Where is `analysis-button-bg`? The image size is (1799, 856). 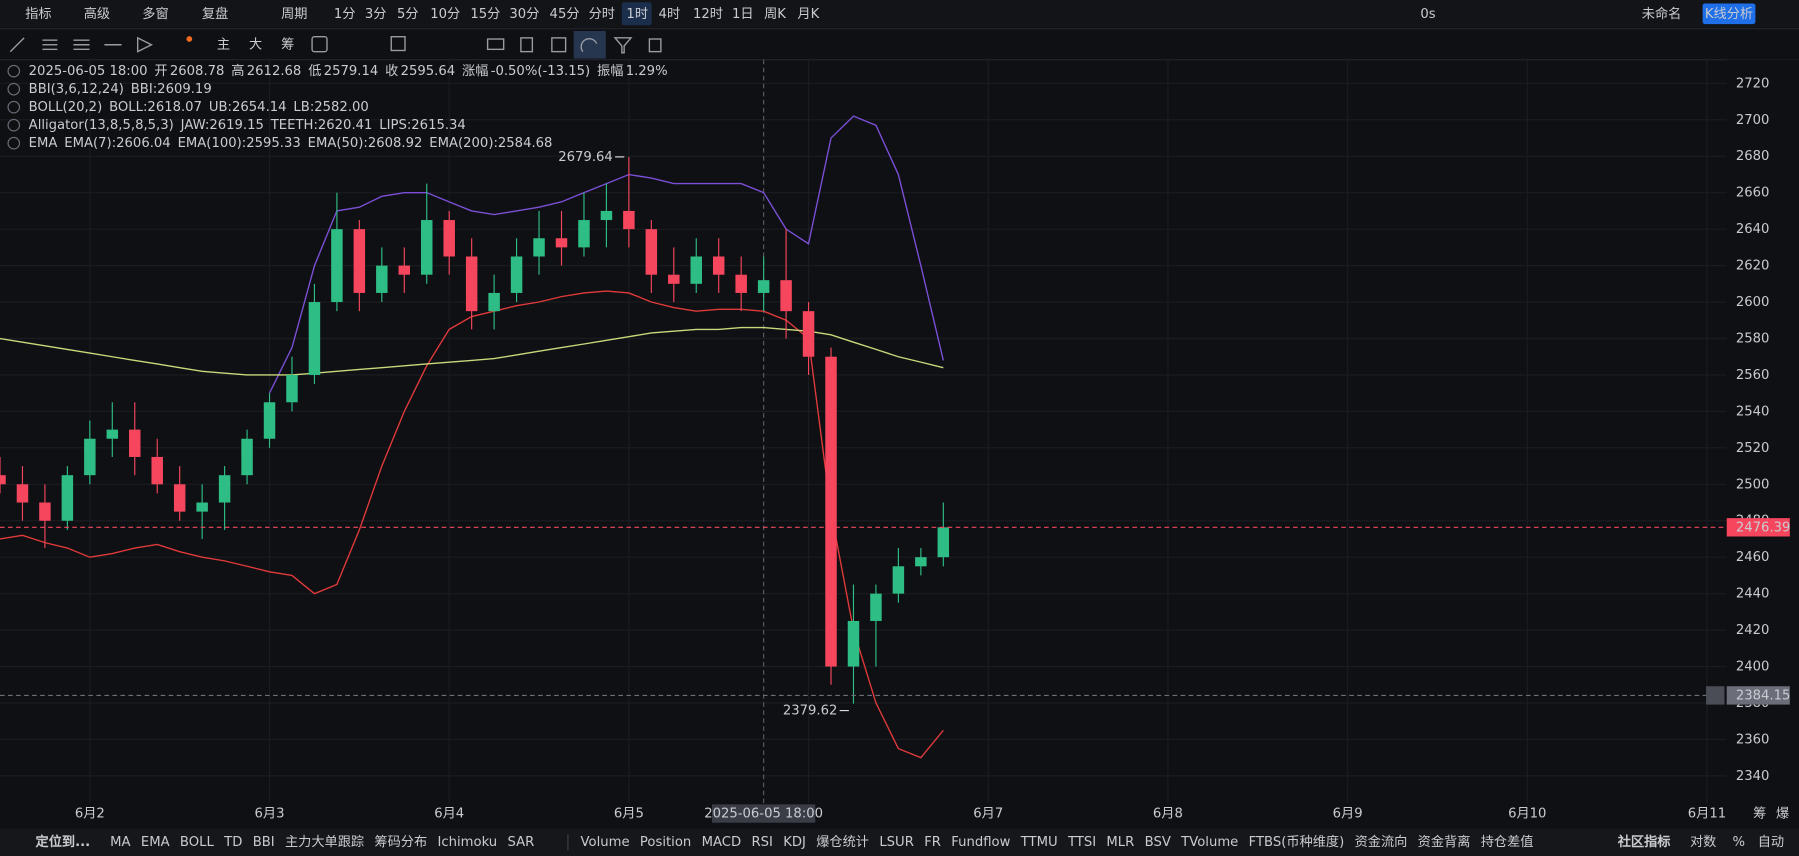
analysis-button-bg is located at coordinates (1729, 14).